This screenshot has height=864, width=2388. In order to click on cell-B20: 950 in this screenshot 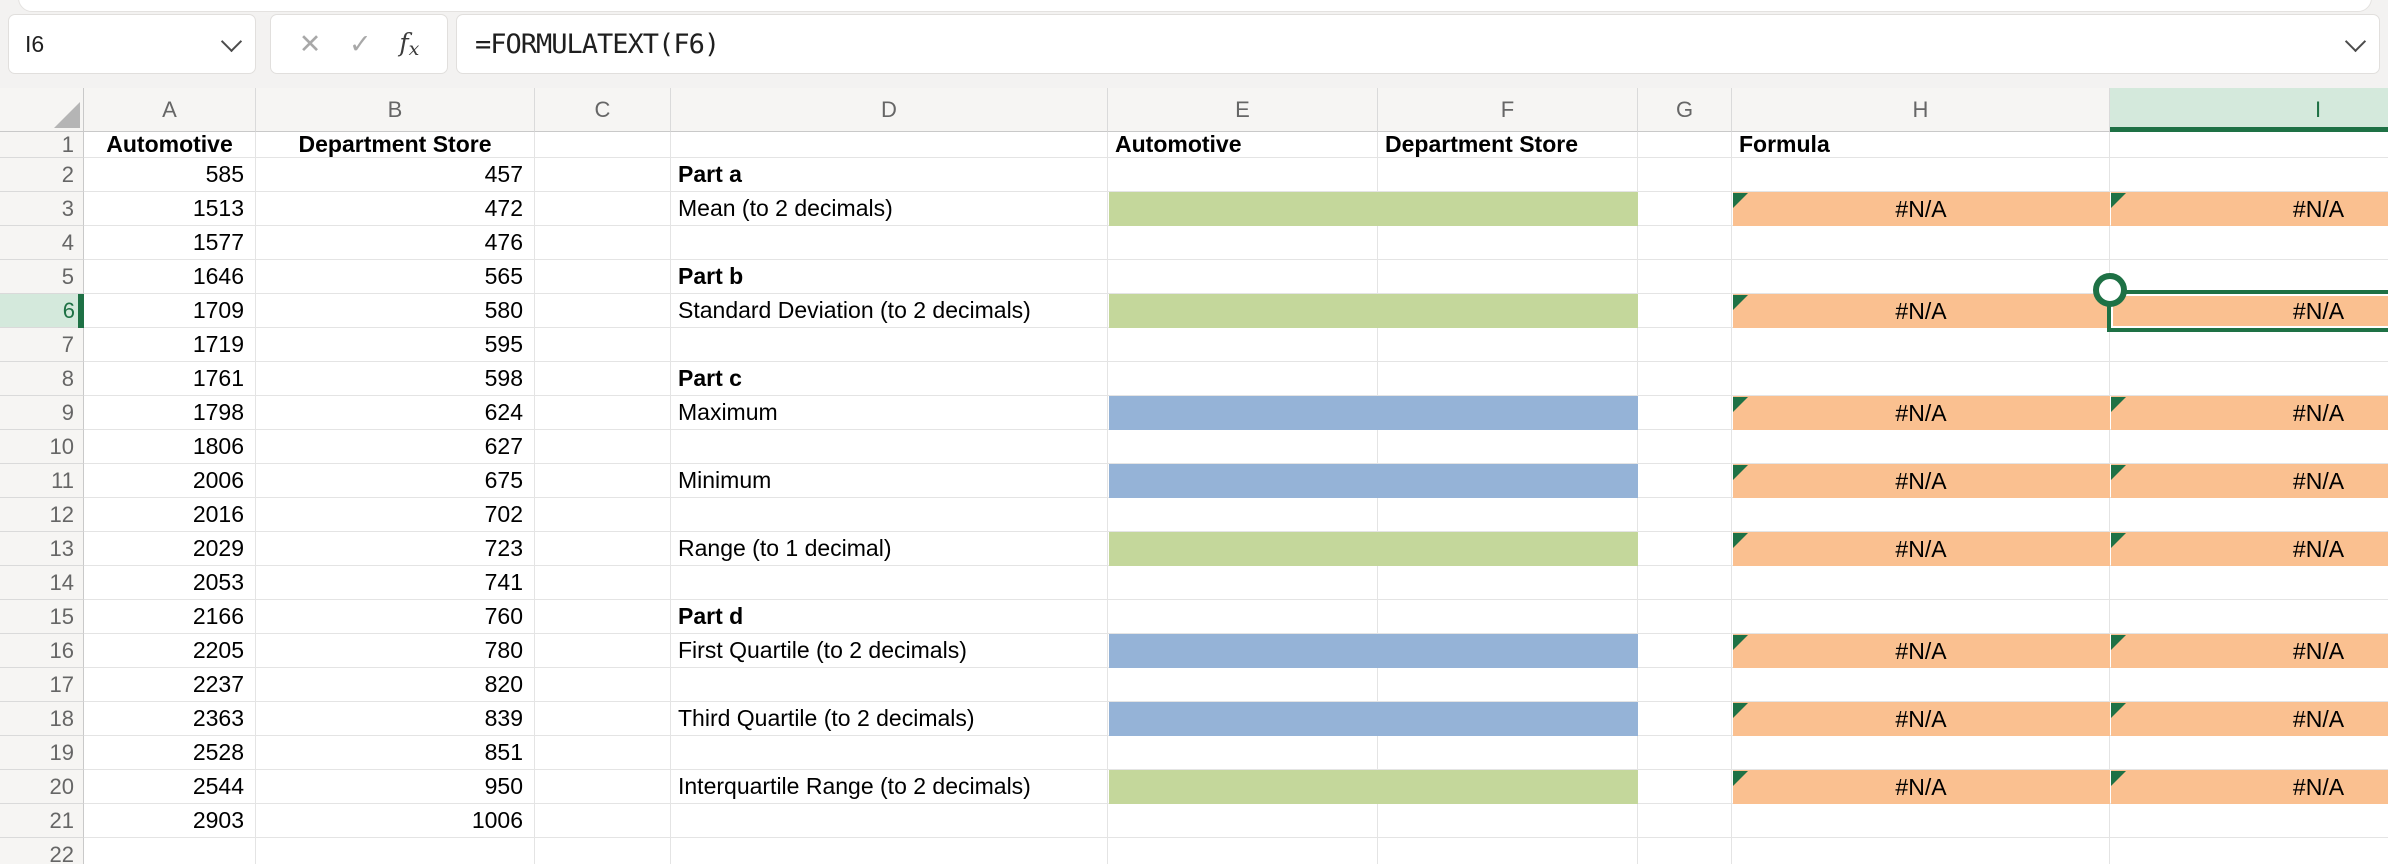, I will do `click(395, 787)`.